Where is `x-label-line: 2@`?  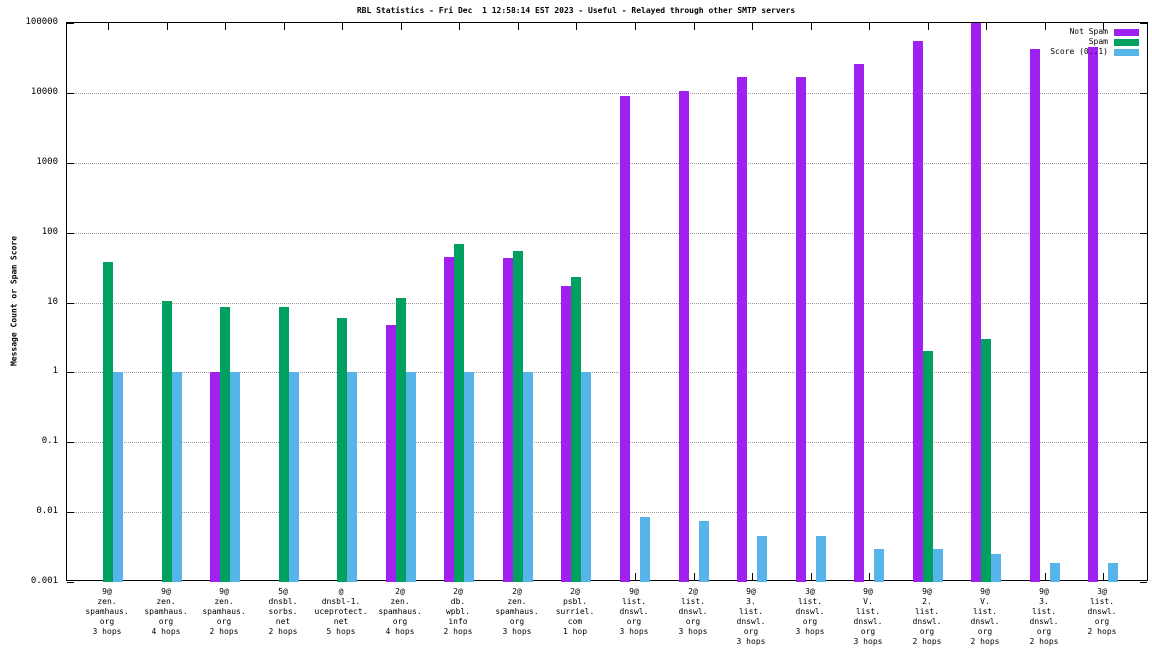 x-label-line: 2@ is located at coordinates (400, 591).